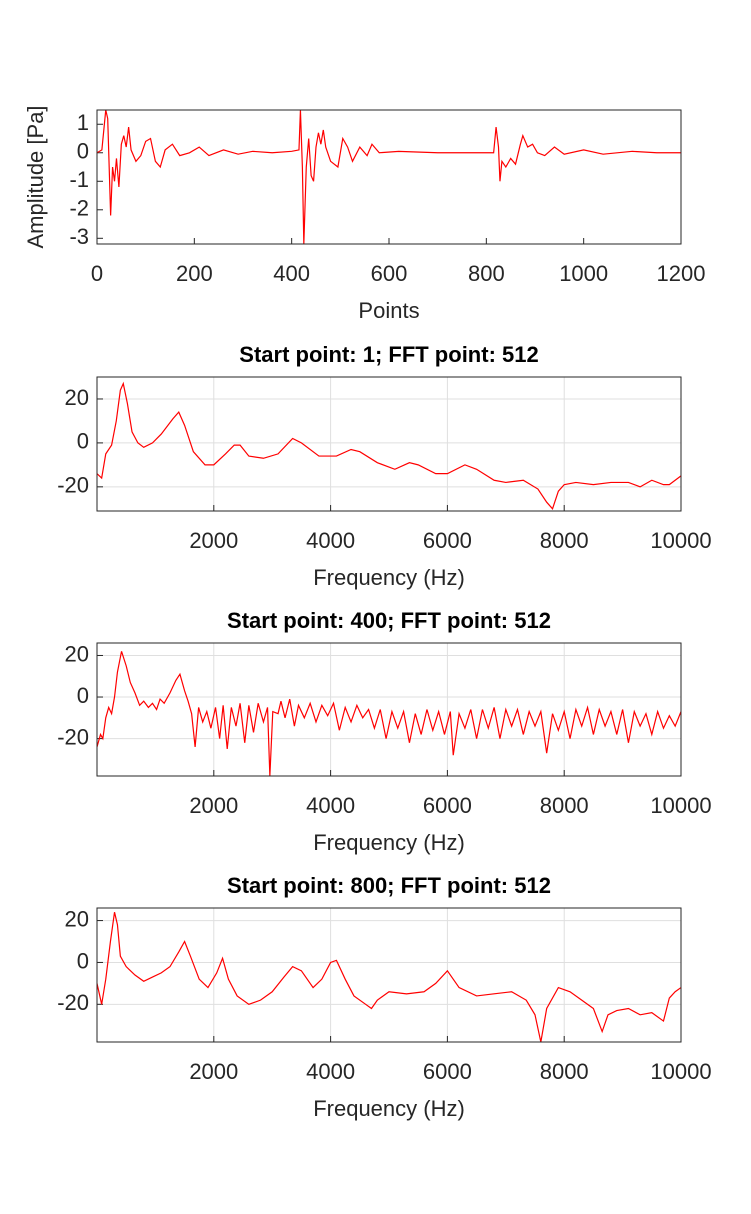 This screenshot has width=751, height=1214. What do you see at coordinates (79, 208) in the screenshot?
I see `y-tick-label: -2` at bounding box center [79, 208].